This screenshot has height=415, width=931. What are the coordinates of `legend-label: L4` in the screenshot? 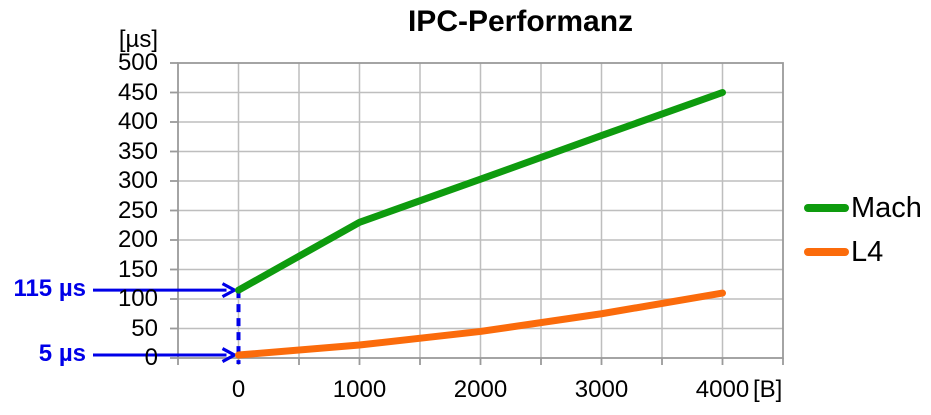 It's located at (867, 251).